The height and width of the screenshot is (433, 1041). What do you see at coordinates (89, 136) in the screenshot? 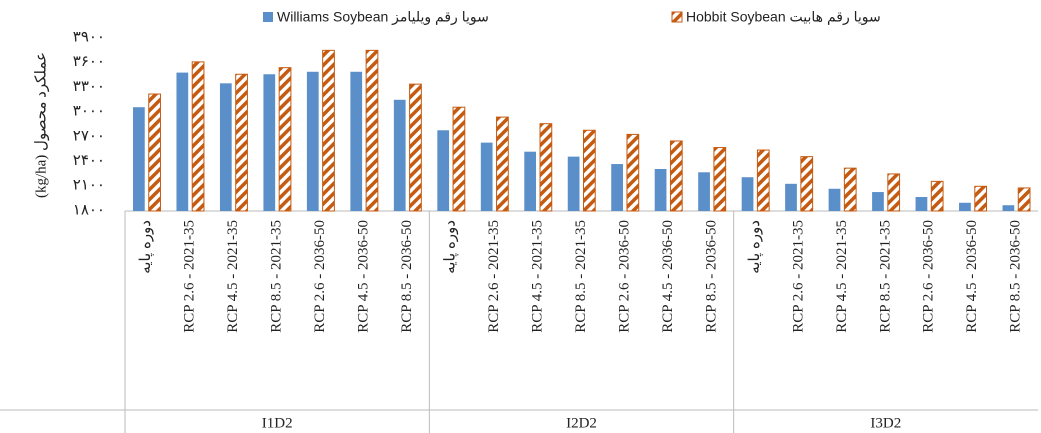
I see `y-tick-label: ۲۷۰۰` at bounding box center [89, 136].